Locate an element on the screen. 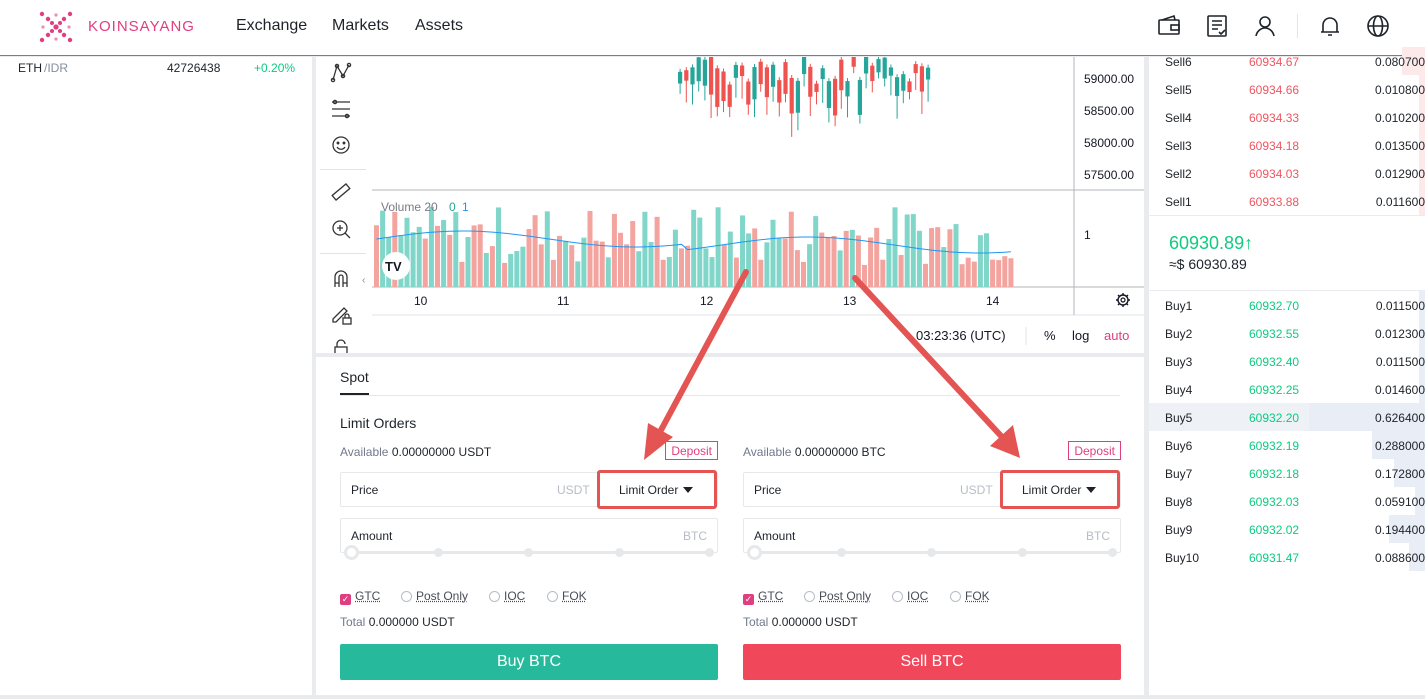  wallet-icon is located at coordinates (1169, 26).